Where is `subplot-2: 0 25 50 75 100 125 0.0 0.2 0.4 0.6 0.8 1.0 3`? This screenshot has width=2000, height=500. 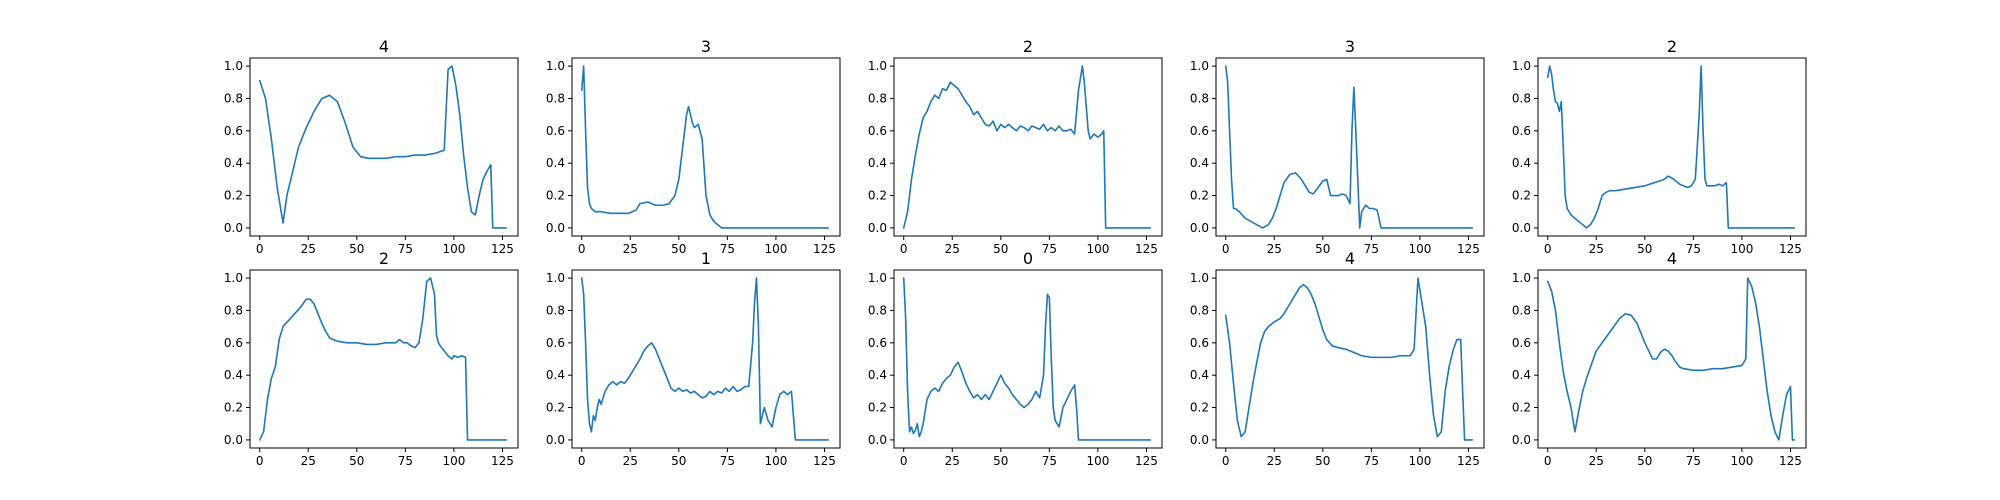
subplot-2: 0 25 50 75 100 125 0.0 0.2 0.4 0.6 0.8 1.0 3 is located at coordinates (693, 146).